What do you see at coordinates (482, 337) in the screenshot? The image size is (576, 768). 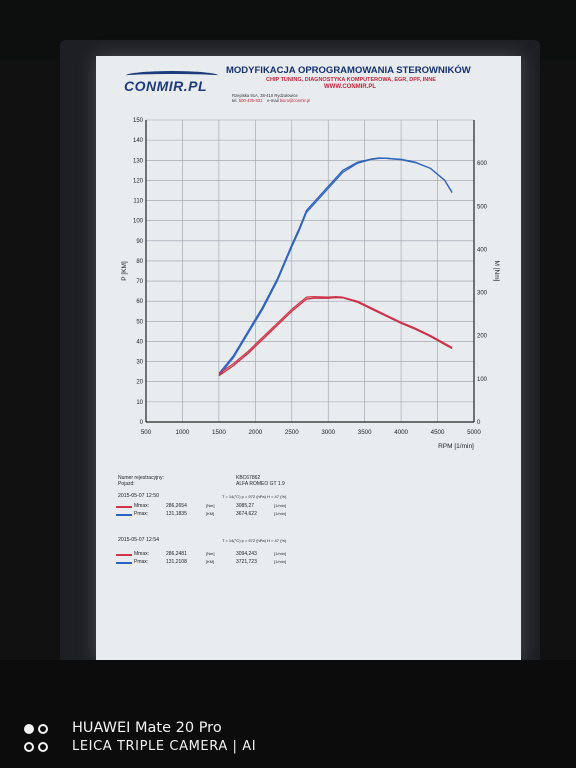 I see `y-right-tick-label: 200` at bounding box center [482, 337].